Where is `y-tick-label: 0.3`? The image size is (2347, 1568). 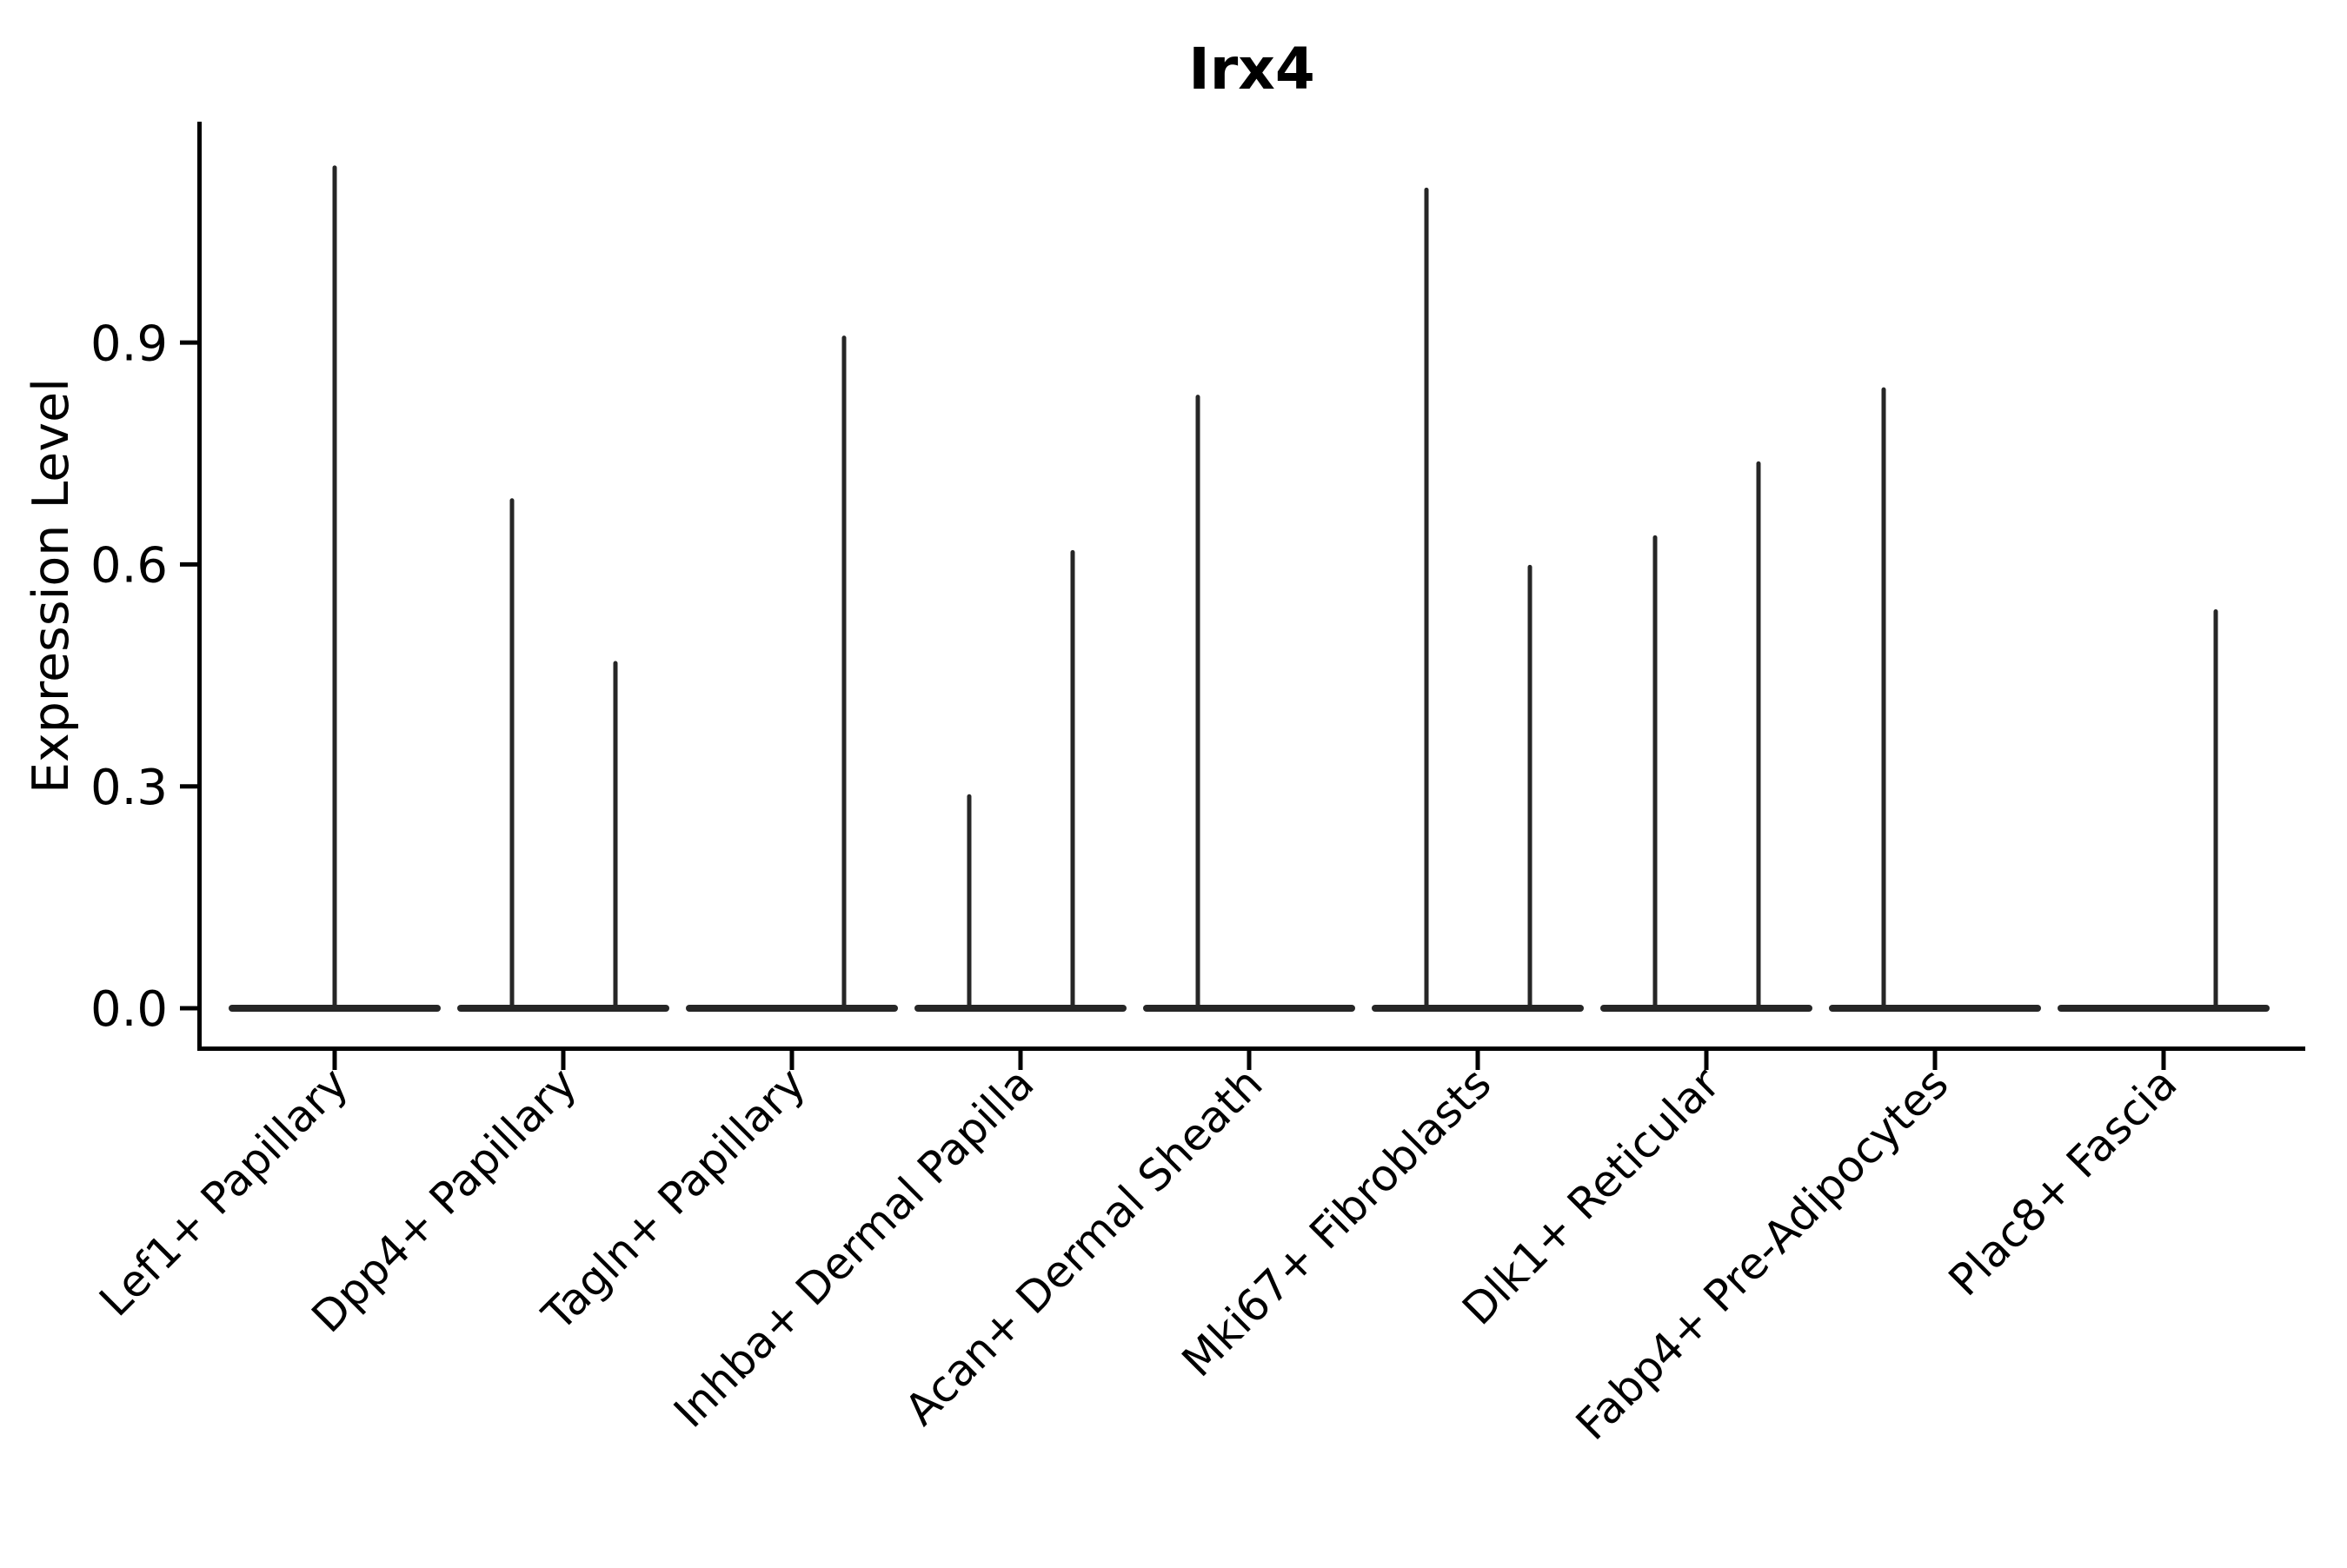 y-tick-label: 0.3 is located at coordinates (129, 788).